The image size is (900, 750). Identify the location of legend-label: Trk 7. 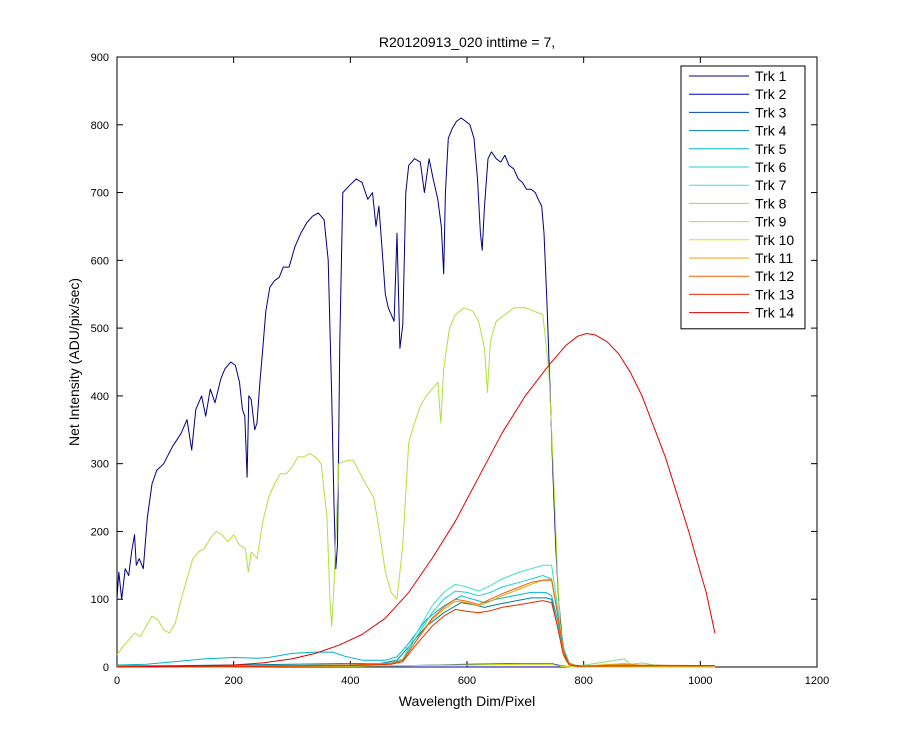
(771, 185).